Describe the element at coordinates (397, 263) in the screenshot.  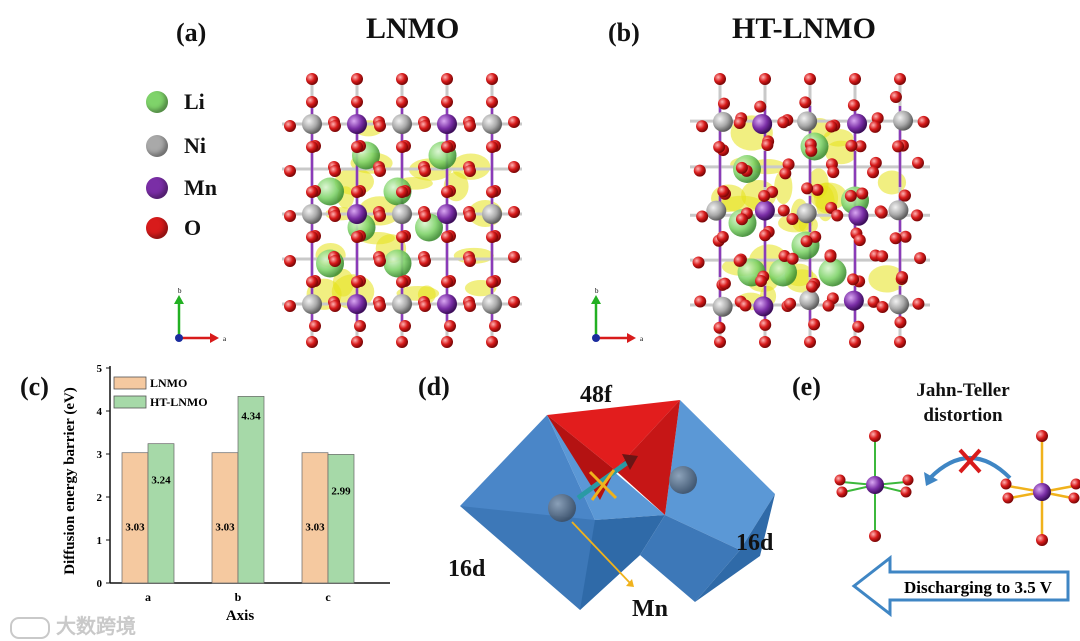
I see `li-atom` at that location.